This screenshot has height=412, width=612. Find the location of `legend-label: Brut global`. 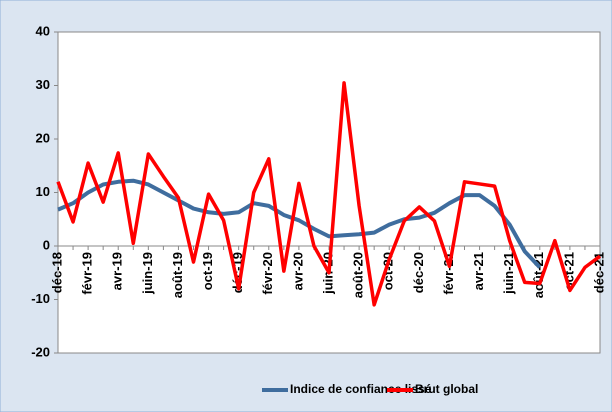

legend-label: Brut global is located at coordinates (446, 389).